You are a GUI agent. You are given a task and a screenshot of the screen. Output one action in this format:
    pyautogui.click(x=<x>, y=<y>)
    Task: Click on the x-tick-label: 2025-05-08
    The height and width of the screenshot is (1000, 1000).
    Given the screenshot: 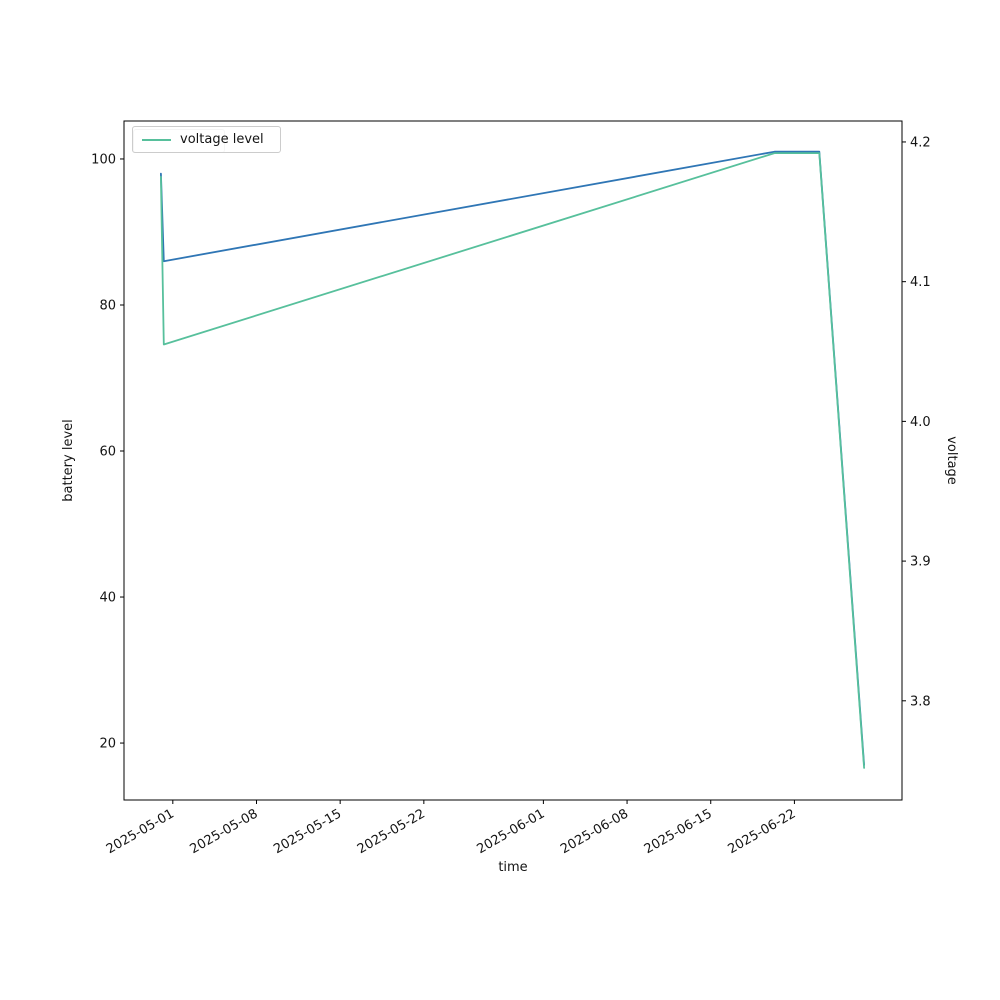 What is the action you would take?
    pyautogui.click(x=224, y=831)
    